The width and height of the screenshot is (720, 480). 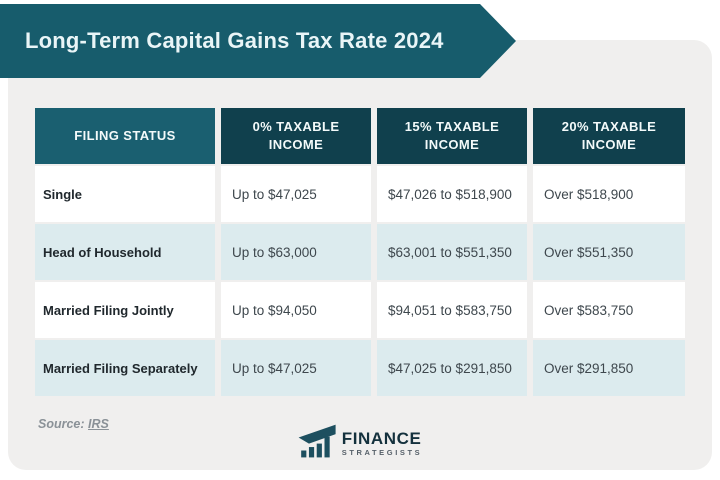 What do you see at coordinates (452, 136) in the screenshot?
I see `column-header-15-percent: 15% TAXABLE INCOME` at bounding box center [452, 136].